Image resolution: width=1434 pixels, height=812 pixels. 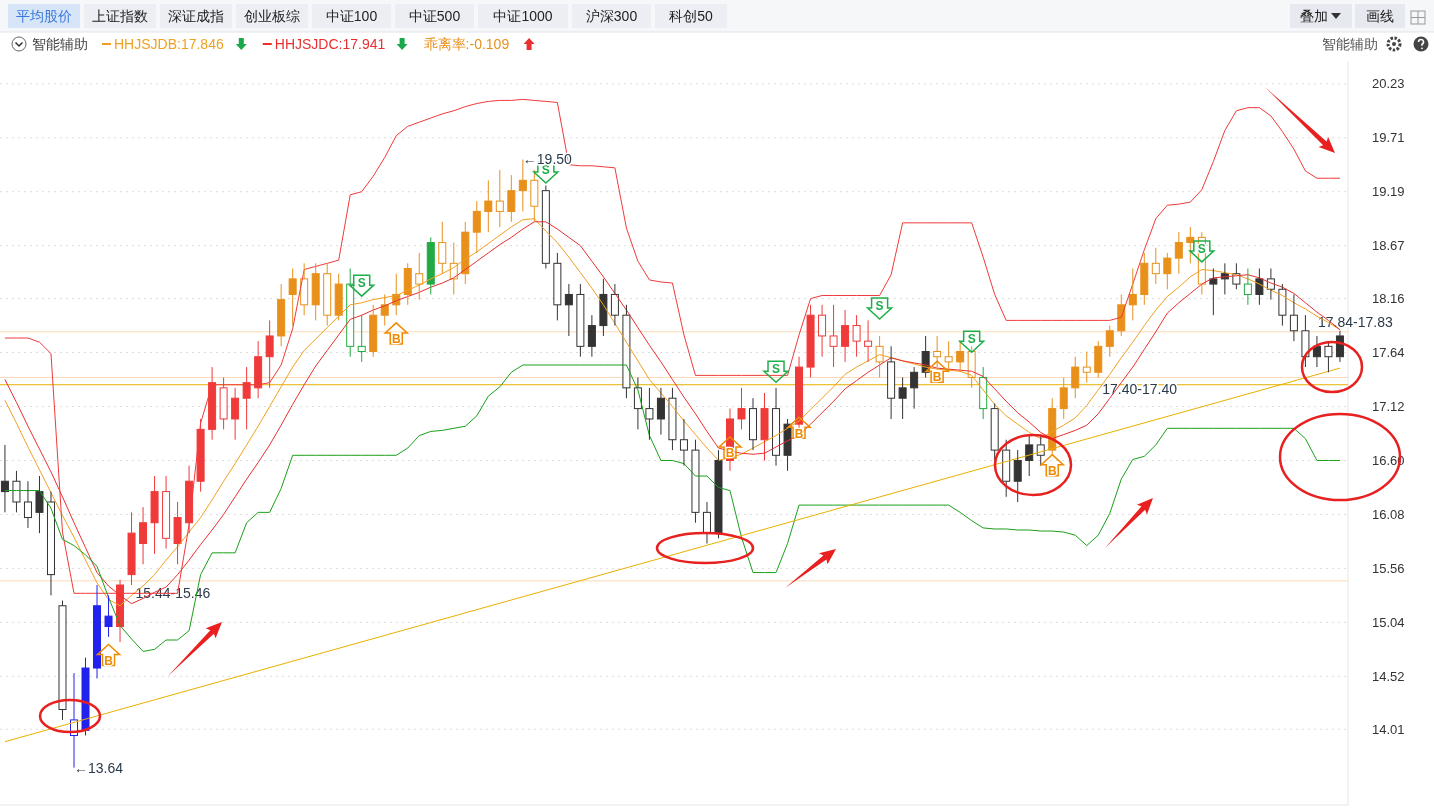 What do you see at coordinates (1388, 676) in the screenshot?
I see `y-tick-label: 14.52` at bounding box center [1388, 676].